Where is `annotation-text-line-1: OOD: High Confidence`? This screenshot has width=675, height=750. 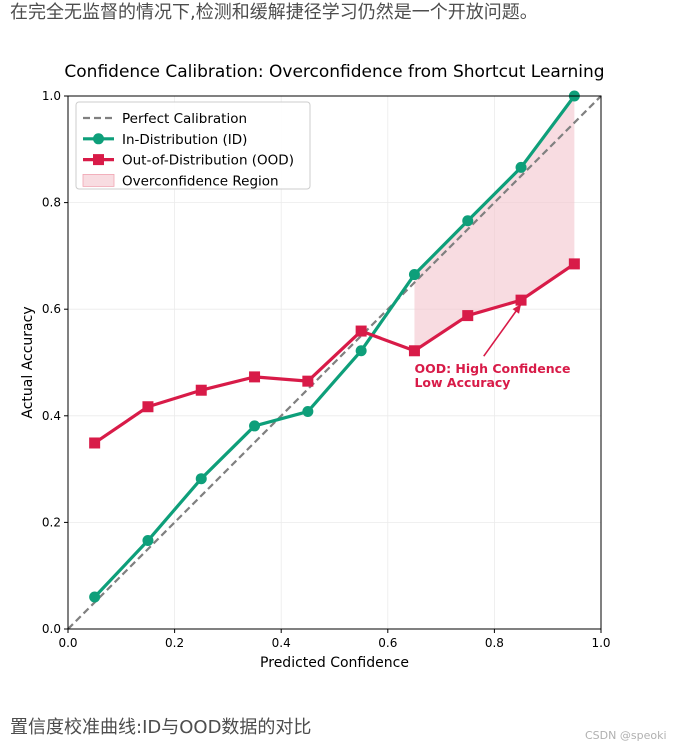
annotation-text-line-1: OOD: High Confidence is located at coordinates (492, 368).